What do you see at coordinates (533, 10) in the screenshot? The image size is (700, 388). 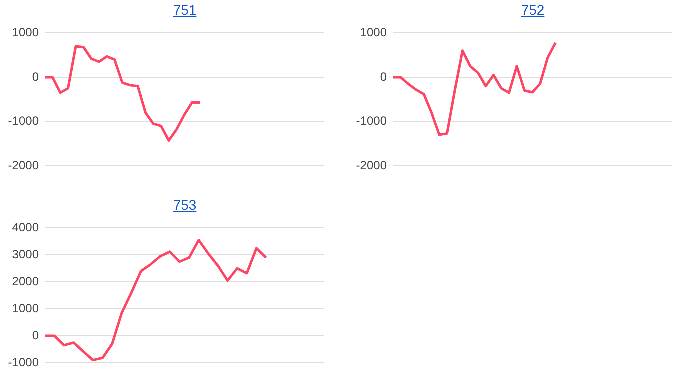 I see `chart-title: 752` at bounding box center [533, 10].